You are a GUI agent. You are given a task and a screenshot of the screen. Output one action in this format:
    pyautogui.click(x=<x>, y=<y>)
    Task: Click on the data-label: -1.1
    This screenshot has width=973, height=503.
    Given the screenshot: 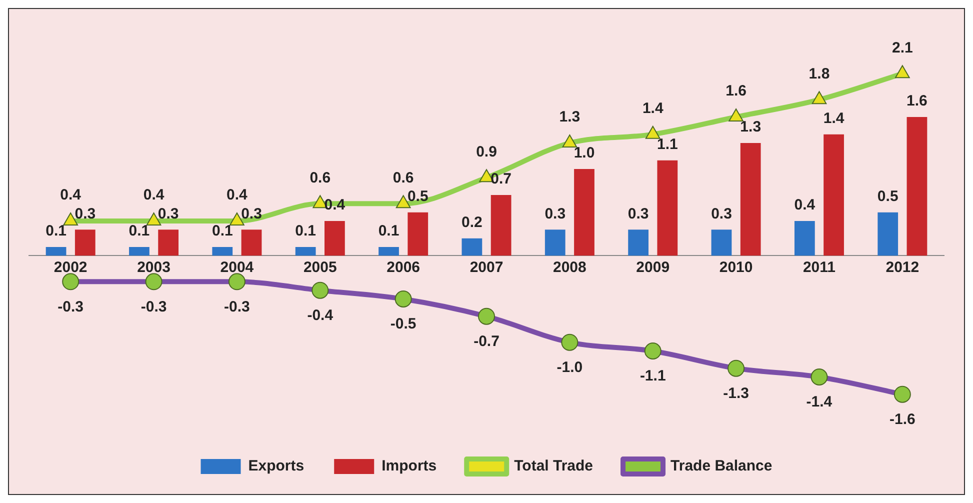 What is the action you would take?
    pyautogui.click(x=653, y=376)
    